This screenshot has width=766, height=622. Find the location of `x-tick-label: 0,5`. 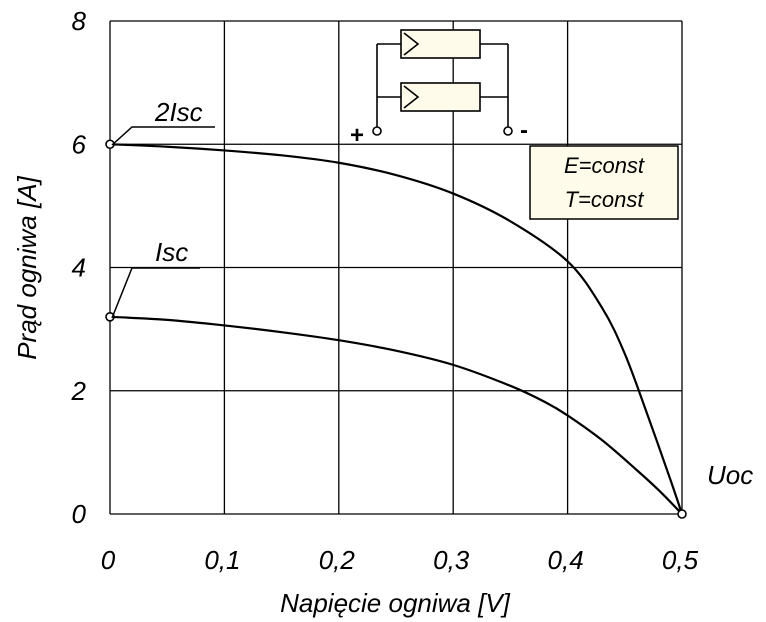

x-tick-label: 0,5 is located at coordinates (680, 560).